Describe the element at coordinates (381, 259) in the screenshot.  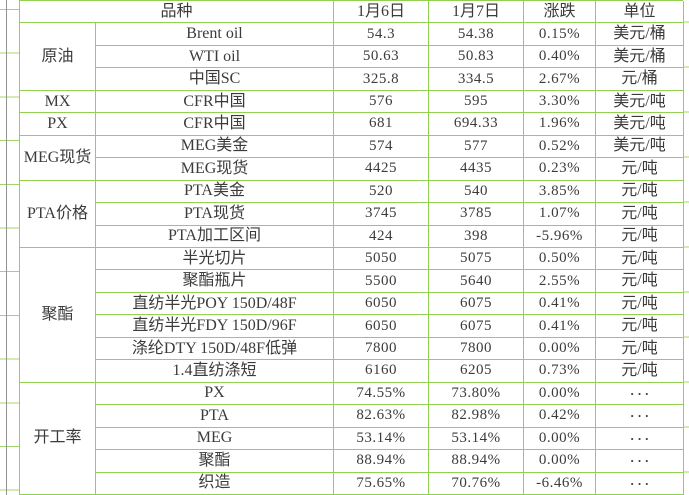
I see `value-cell-day1: 5050` at that location.